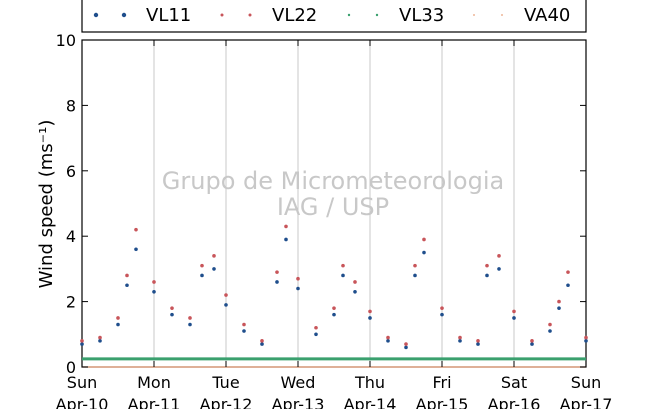  Describe the element at coordinates (298, 402) in the screenshot. I see `x-tick-date-label: Apr-13` at that location.